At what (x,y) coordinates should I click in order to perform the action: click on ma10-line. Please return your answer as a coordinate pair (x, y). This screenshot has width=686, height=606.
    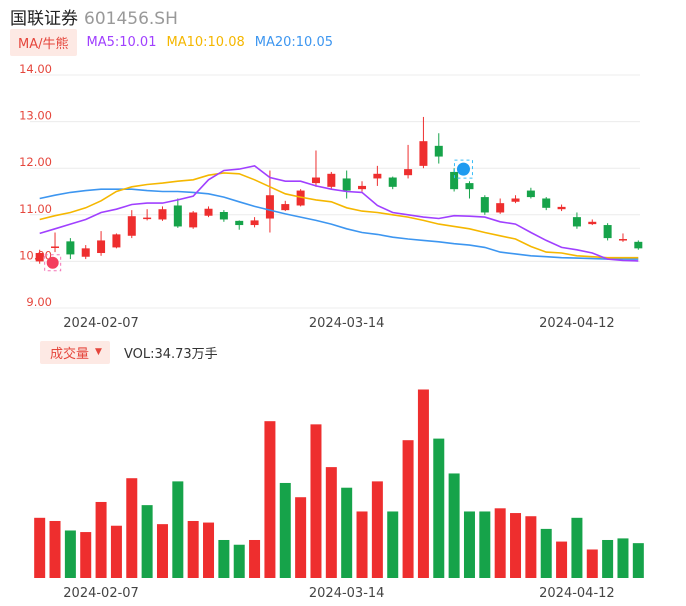
    Looking at the image, I should click on (339, 215).